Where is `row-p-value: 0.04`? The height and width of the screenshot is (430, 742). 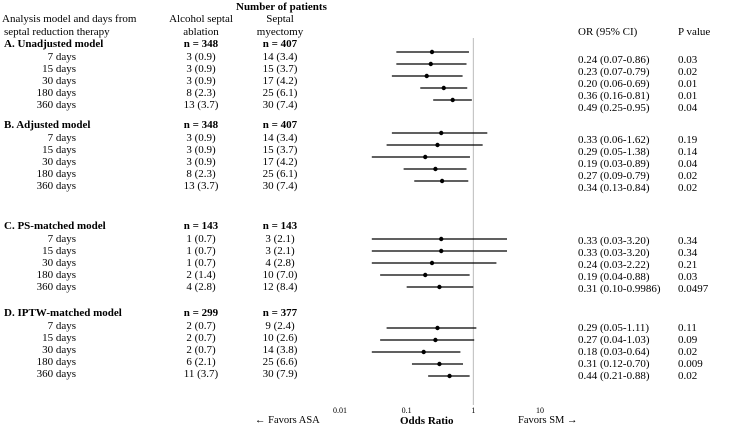
row-p-value: 0.04 is located at coordinates (688, 108).